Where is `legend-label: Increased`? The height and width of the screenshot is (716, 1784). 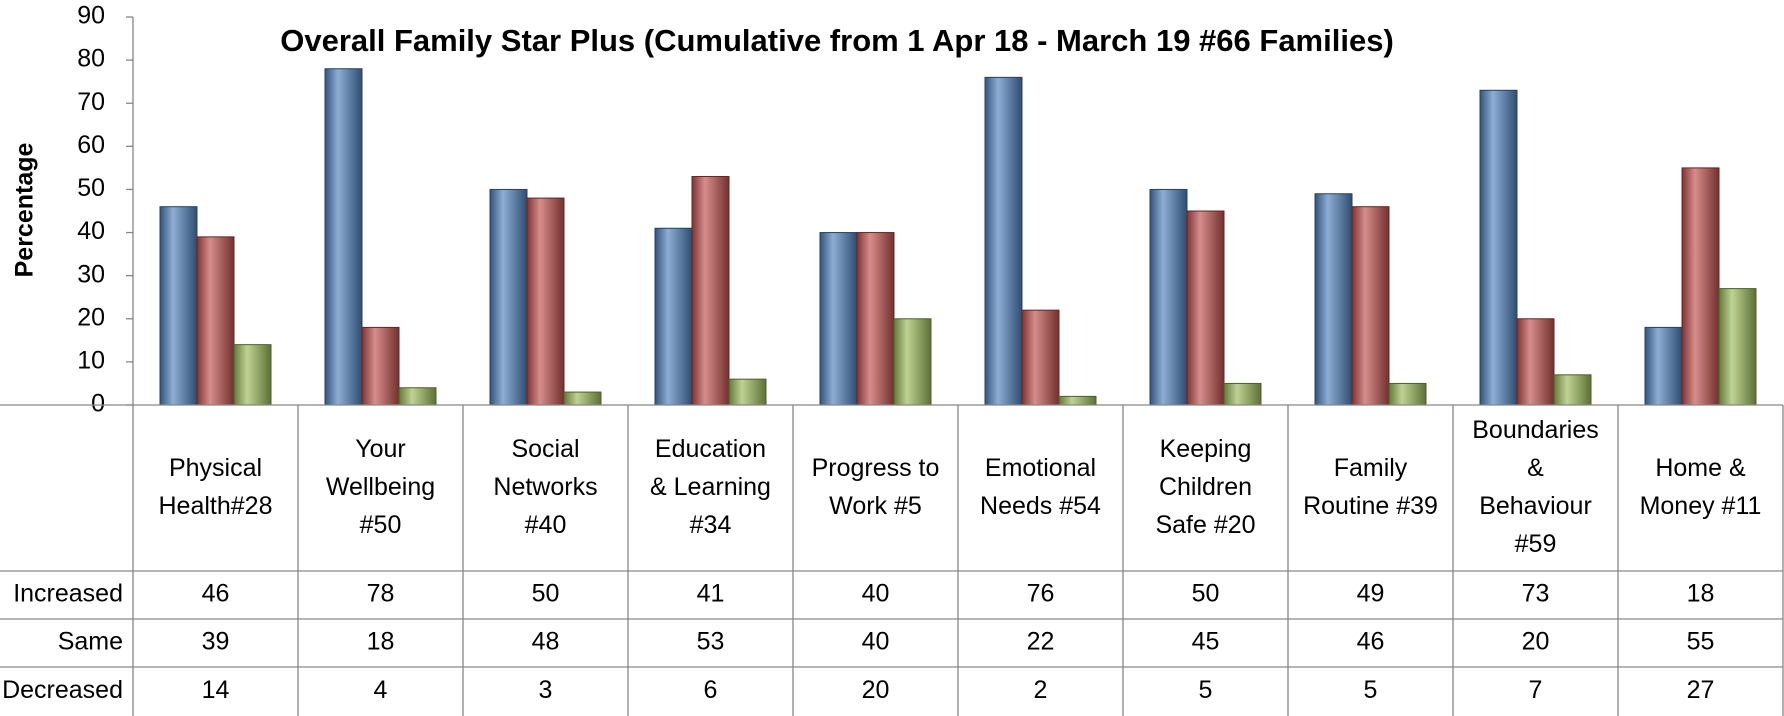 legend-label: Increased is located at coordinates (68, 594).